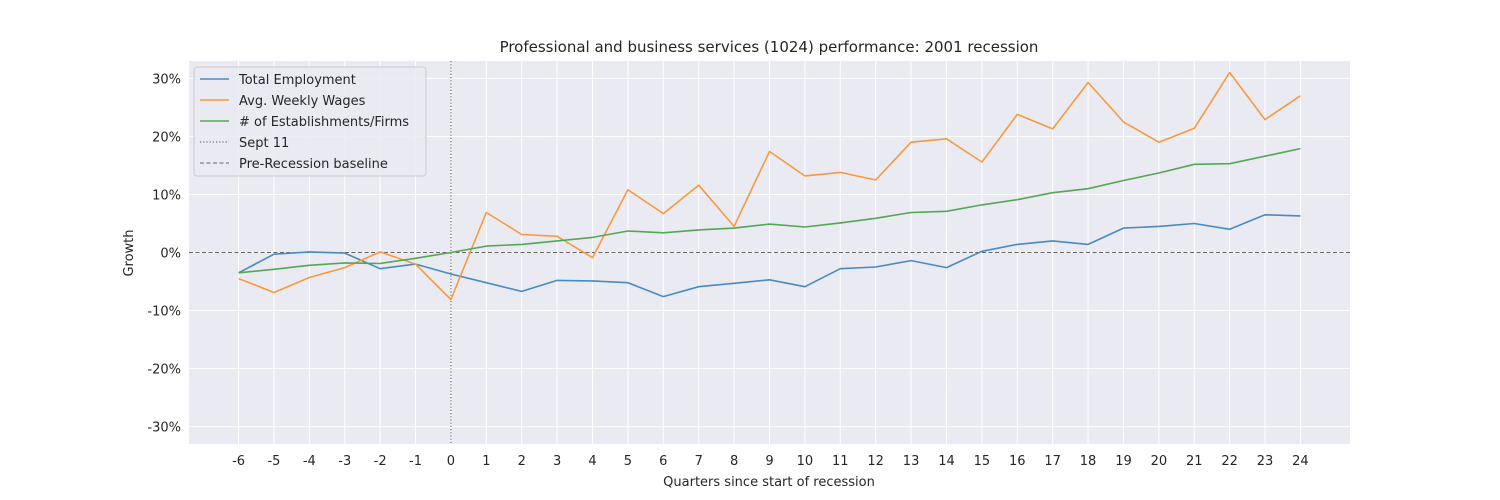 The width and height of the screenshot is (1500, 500). What do you see at coordinates (1123, 461) in the screenshot?
I see `x-tick-label: 19` at bounding box center [1123, 461].